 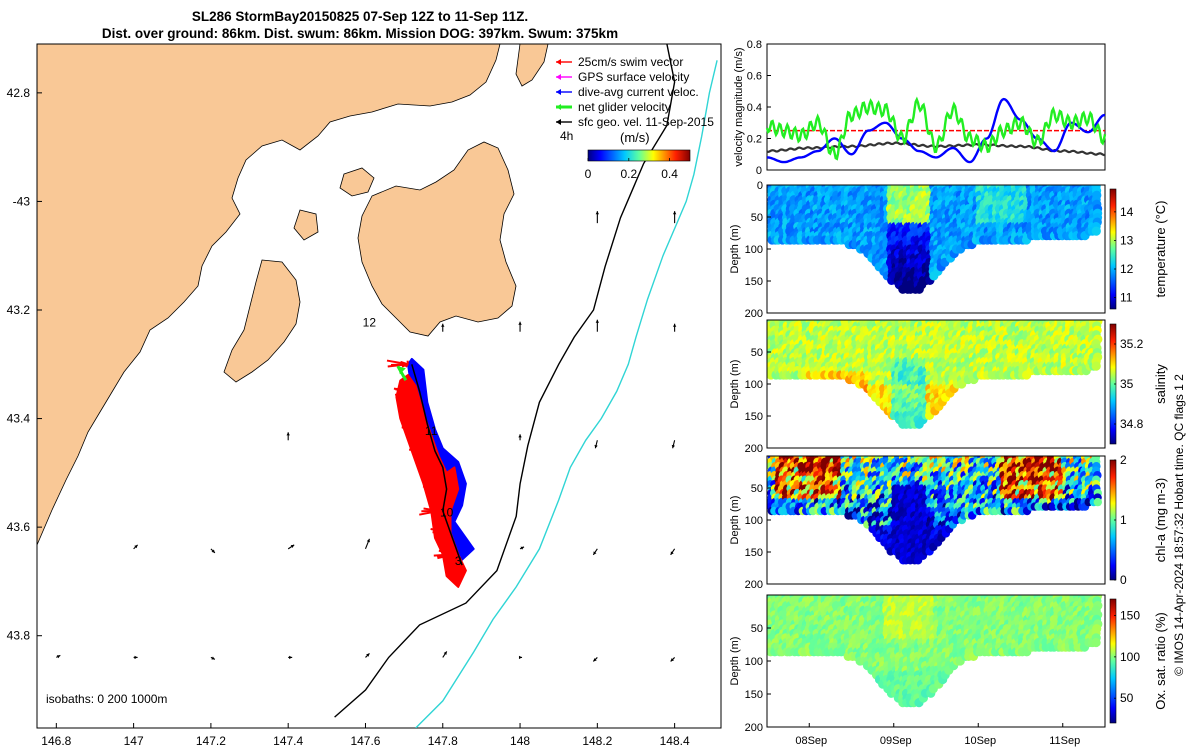 What do you see at coordinates (630, 62) in the screenshot?
I see `legend-label: 25cm/s swim vector` at bounding box center [630, 62].